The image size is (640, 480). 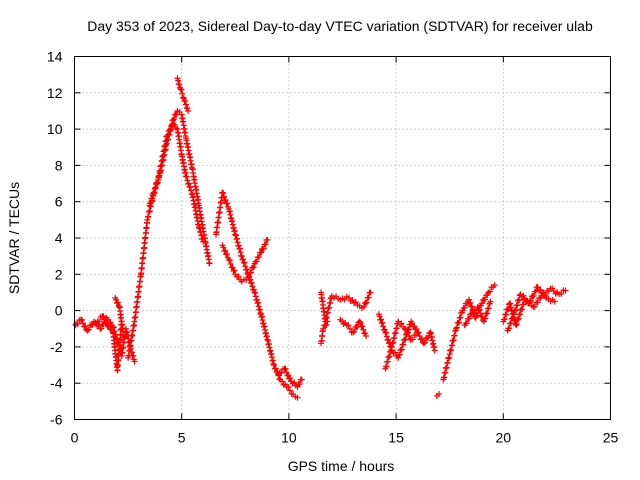 I want to click on y-tick-label: 4, so click(x=59, y=238).